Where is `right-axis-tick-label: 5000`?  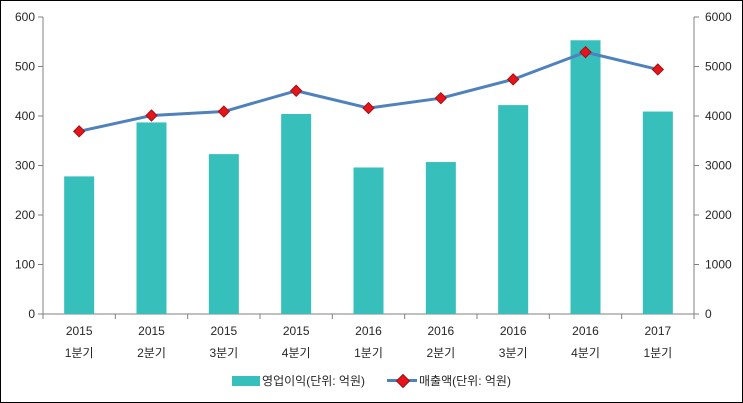
right-axis-tick-label: 5000 is located at coordinates (718, 67).